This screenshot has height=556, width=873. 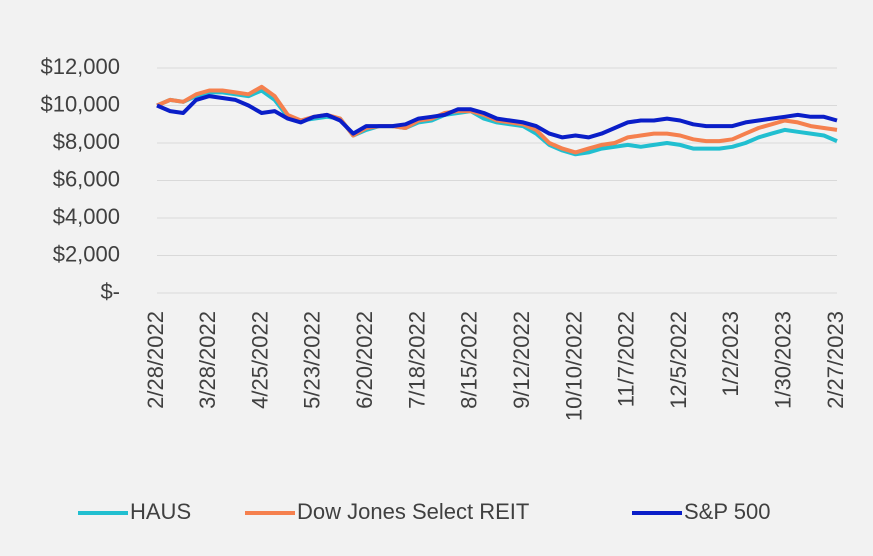 What do you see at coordinates (626, 359) in the screenshot?
I see `x-tick-label: 11/7/2022` at bounding box center [626, 359].